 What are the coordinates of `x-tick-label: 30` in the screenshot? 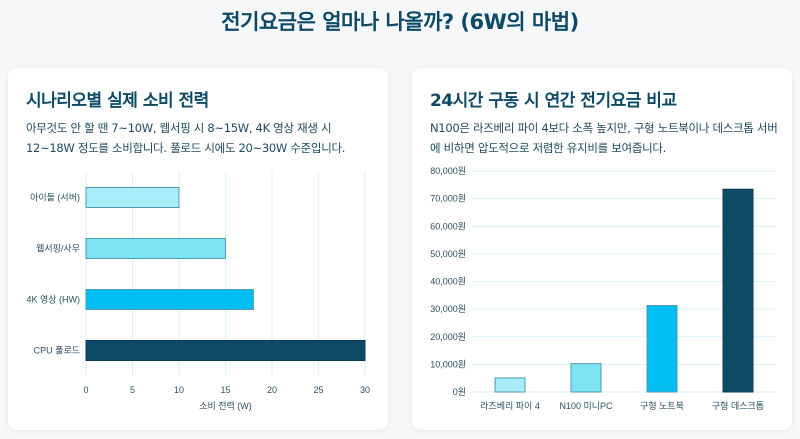 It's located at (365, 390).